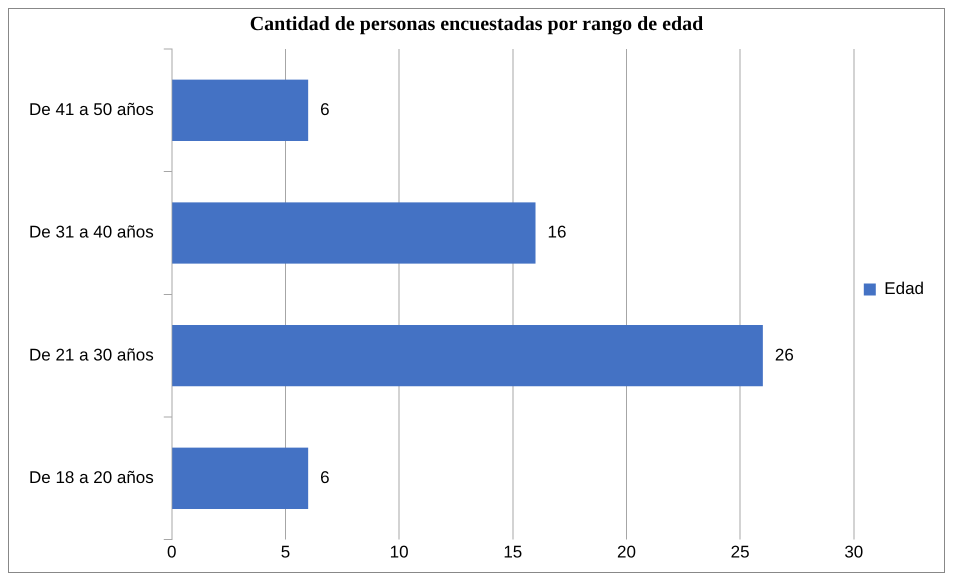 Image resolution: width=955 pixels, height=583 pixels. I want to click on data-label: 26, so click(784, 354).